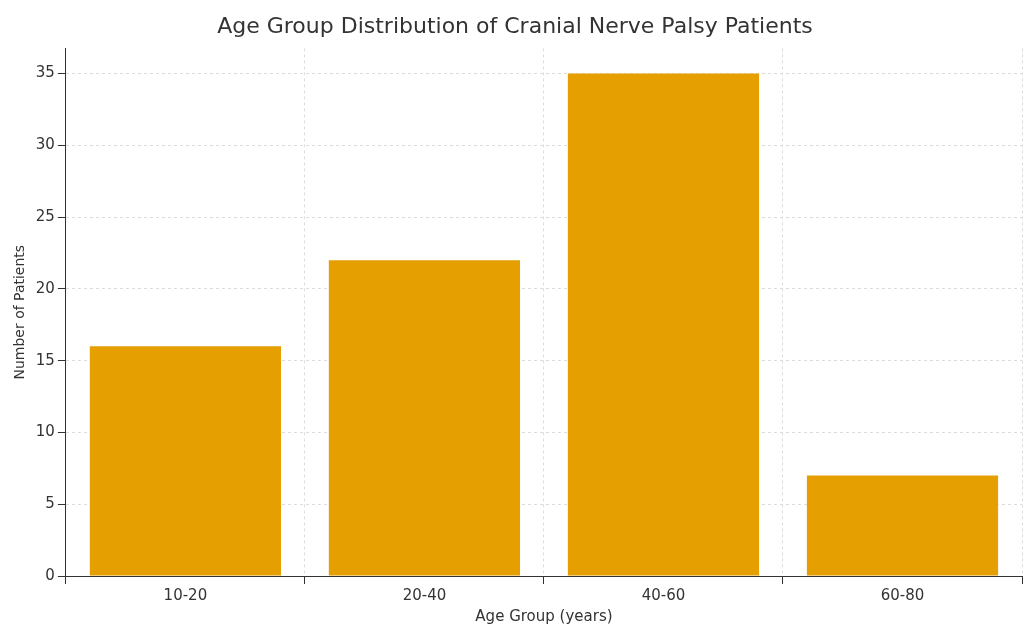  Describe the element at coordinates (45, 72) in the screenshot. I see `y-tick-label: 35` at that location.